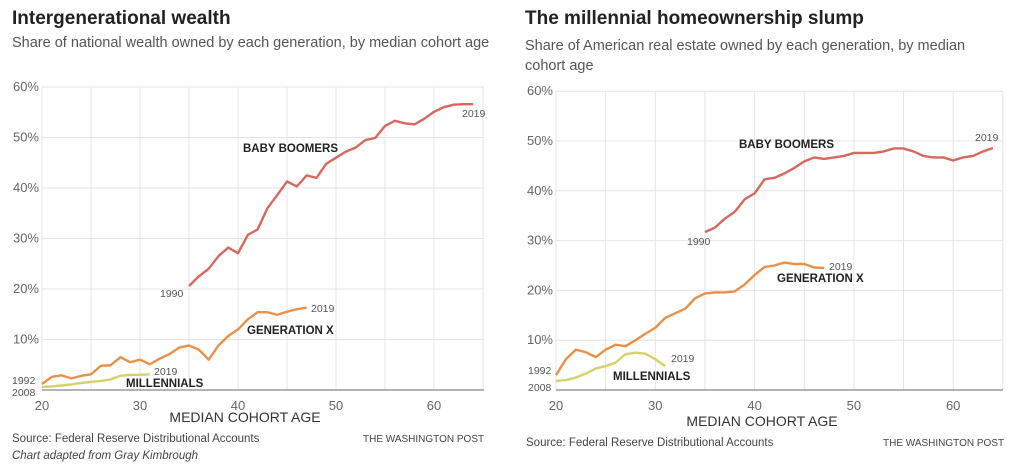 This screenshot has height=464, width=1024. Describe the element at coordinates (105, 456) in the screenshot. I see `attribution-note: Chart adapted from Gray Kimbrough` at that location.